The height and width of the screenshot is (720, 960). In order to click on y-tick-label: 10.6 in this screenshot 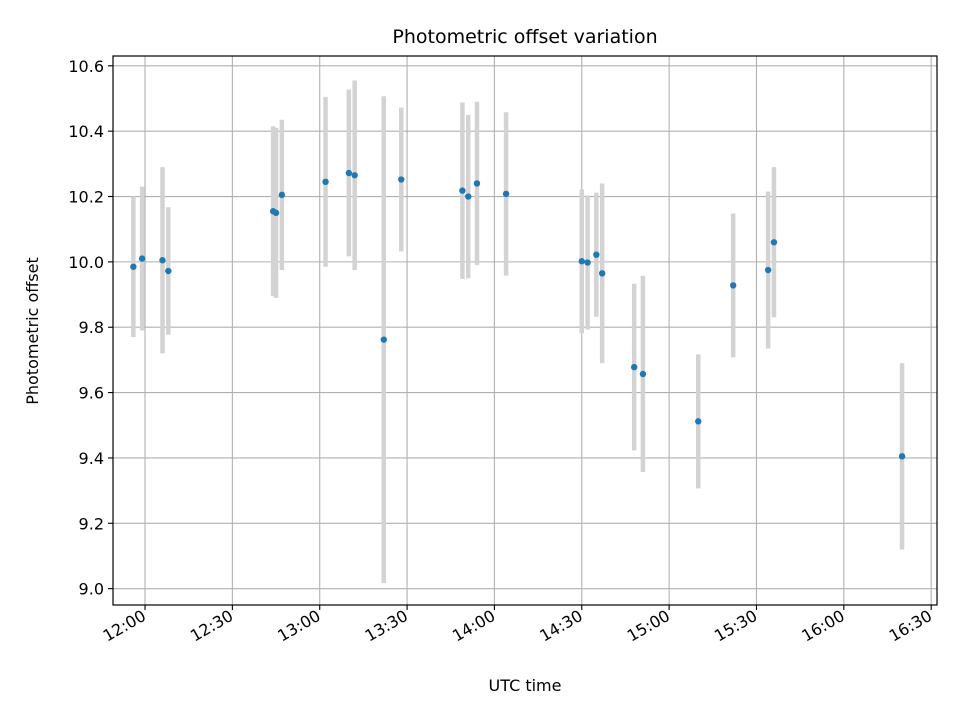, I will do `click(86, 66)`.